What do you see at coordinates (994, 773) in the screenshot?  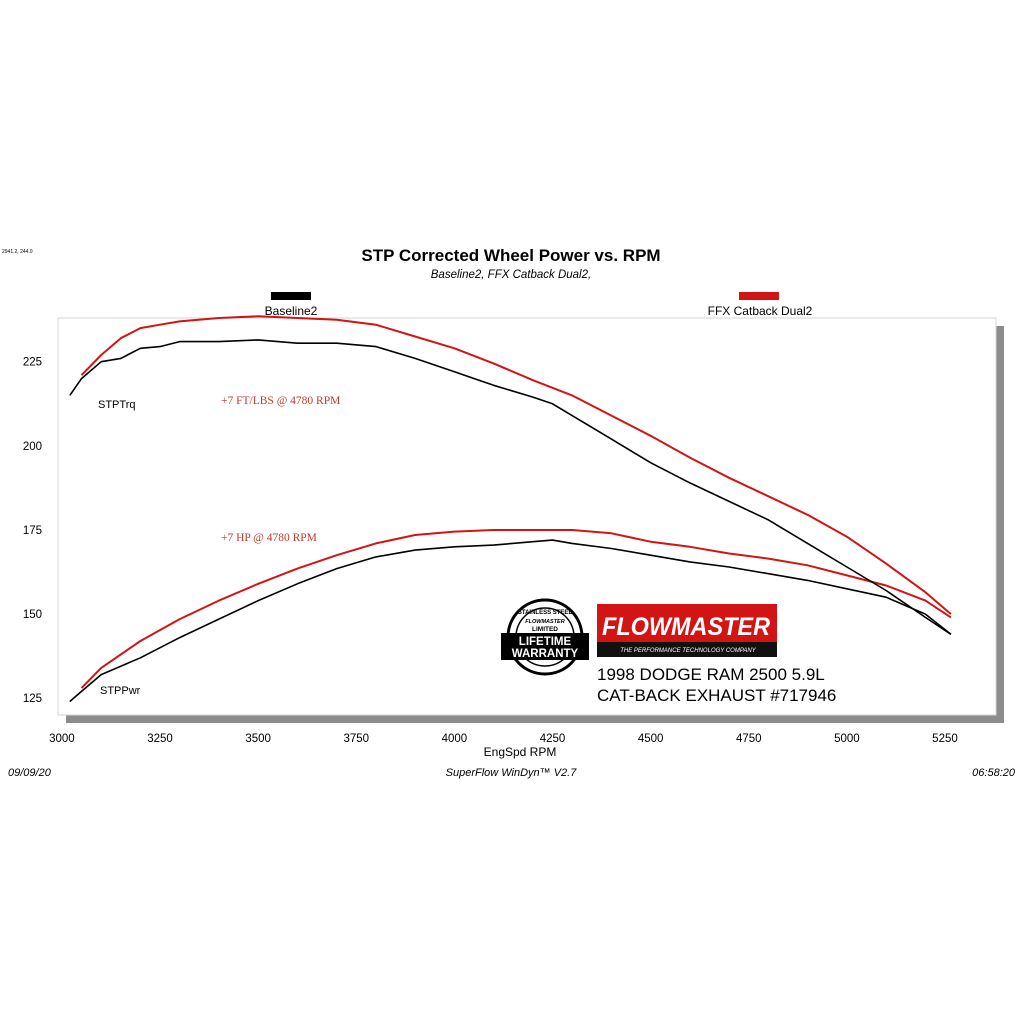 I see `footer-time: 06:58:20` at bounding box center [994, 773].